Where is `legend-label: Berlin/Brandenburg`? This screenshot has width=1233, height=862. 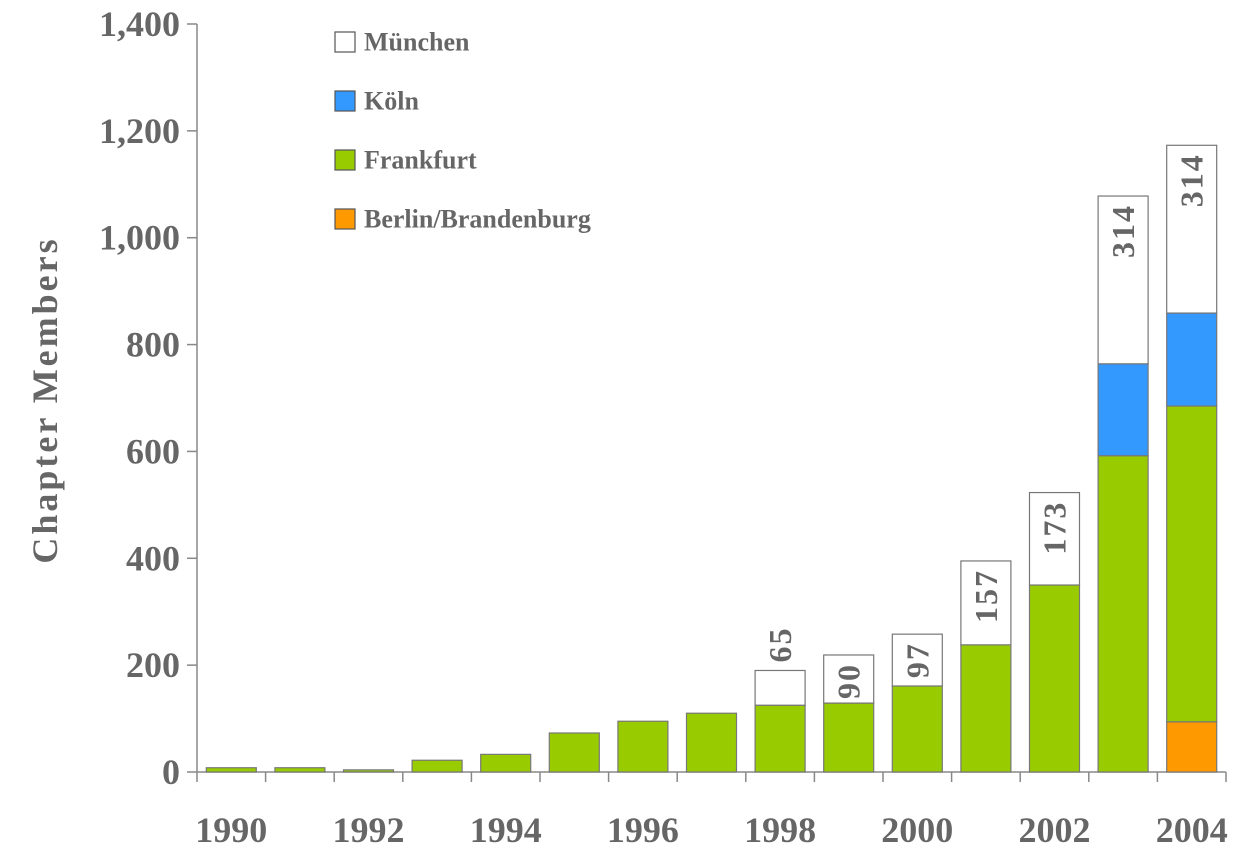
legend-label: Berlin/Brandenburg is located at coordinates (477, 219).